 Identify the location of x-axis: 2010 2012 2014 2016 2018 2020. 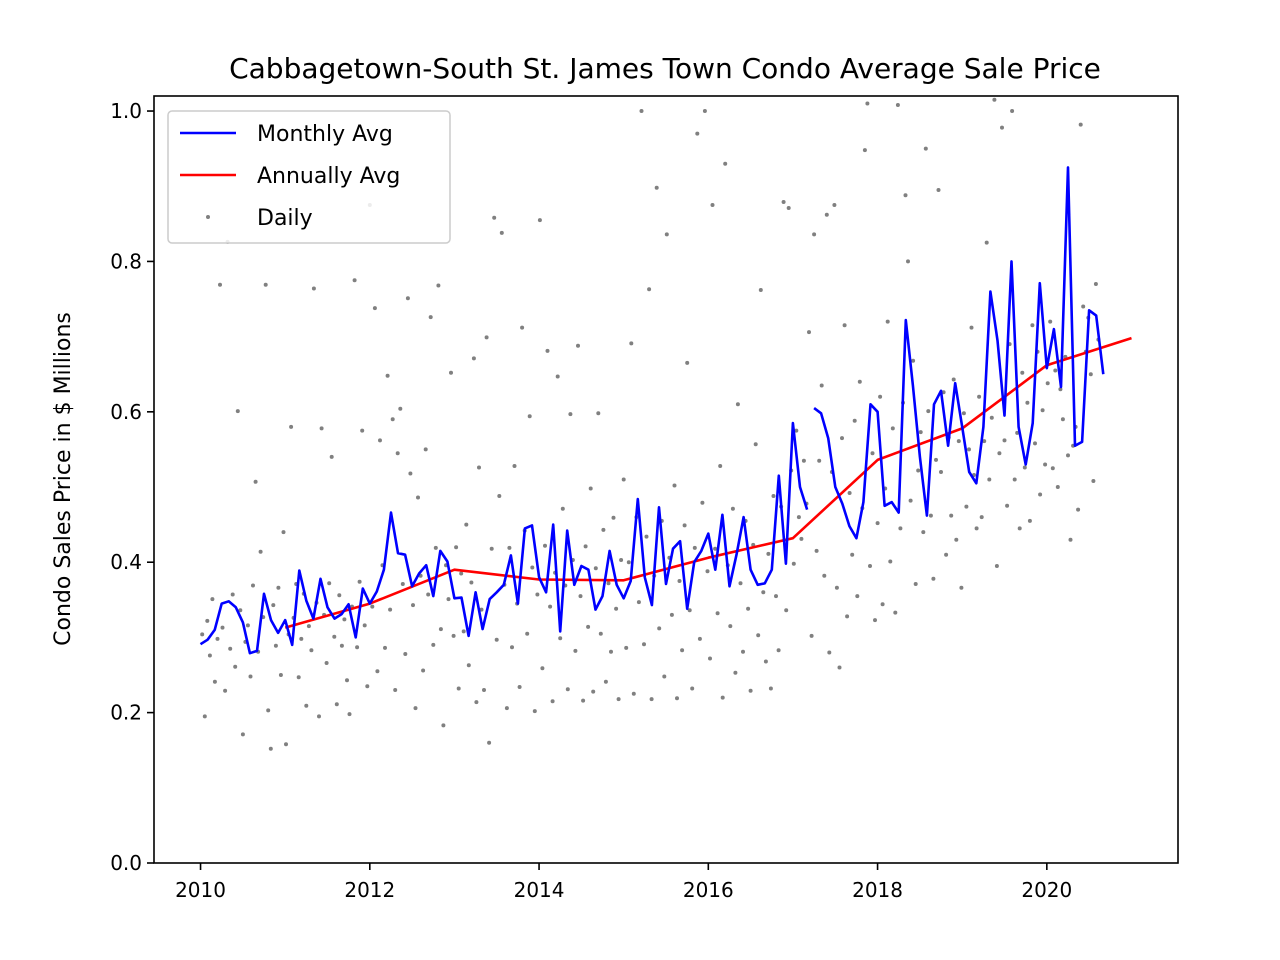
(623, 882).